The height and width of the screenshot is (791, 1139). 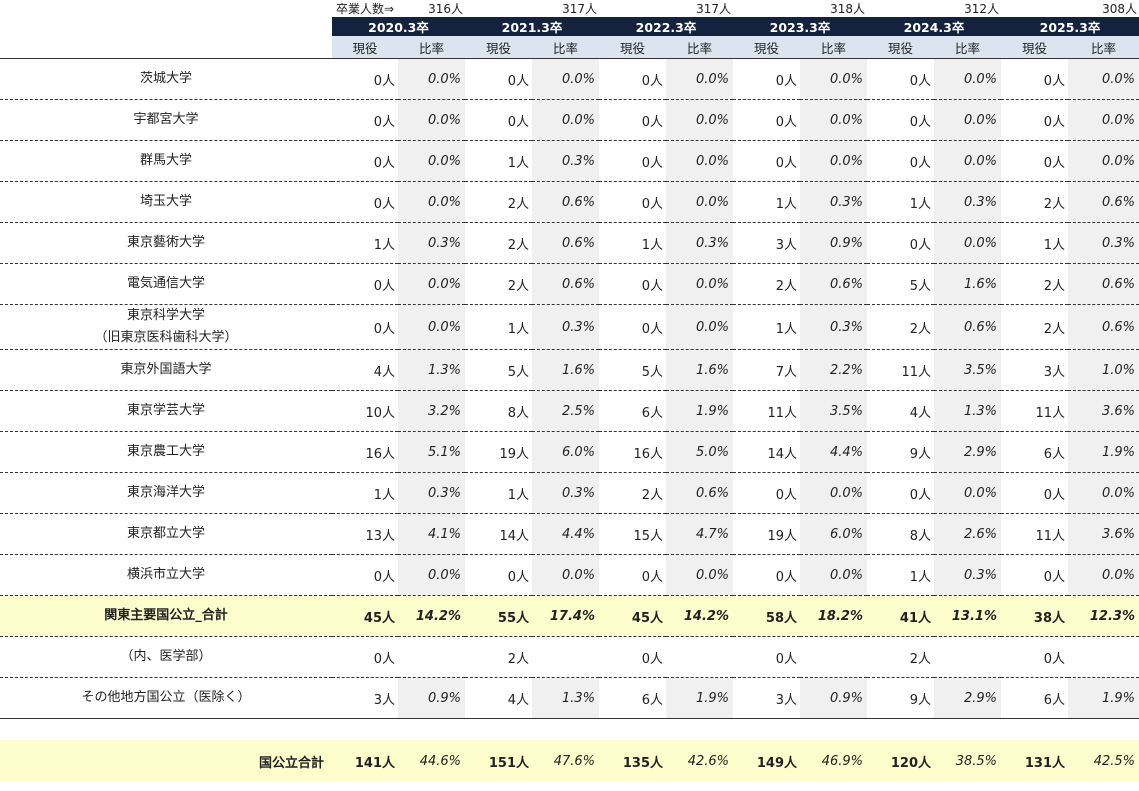 What do you see at coordinates (365, 452) in the screenshot?
I see `count-cell: 16人` at bounding box center [365, 452].